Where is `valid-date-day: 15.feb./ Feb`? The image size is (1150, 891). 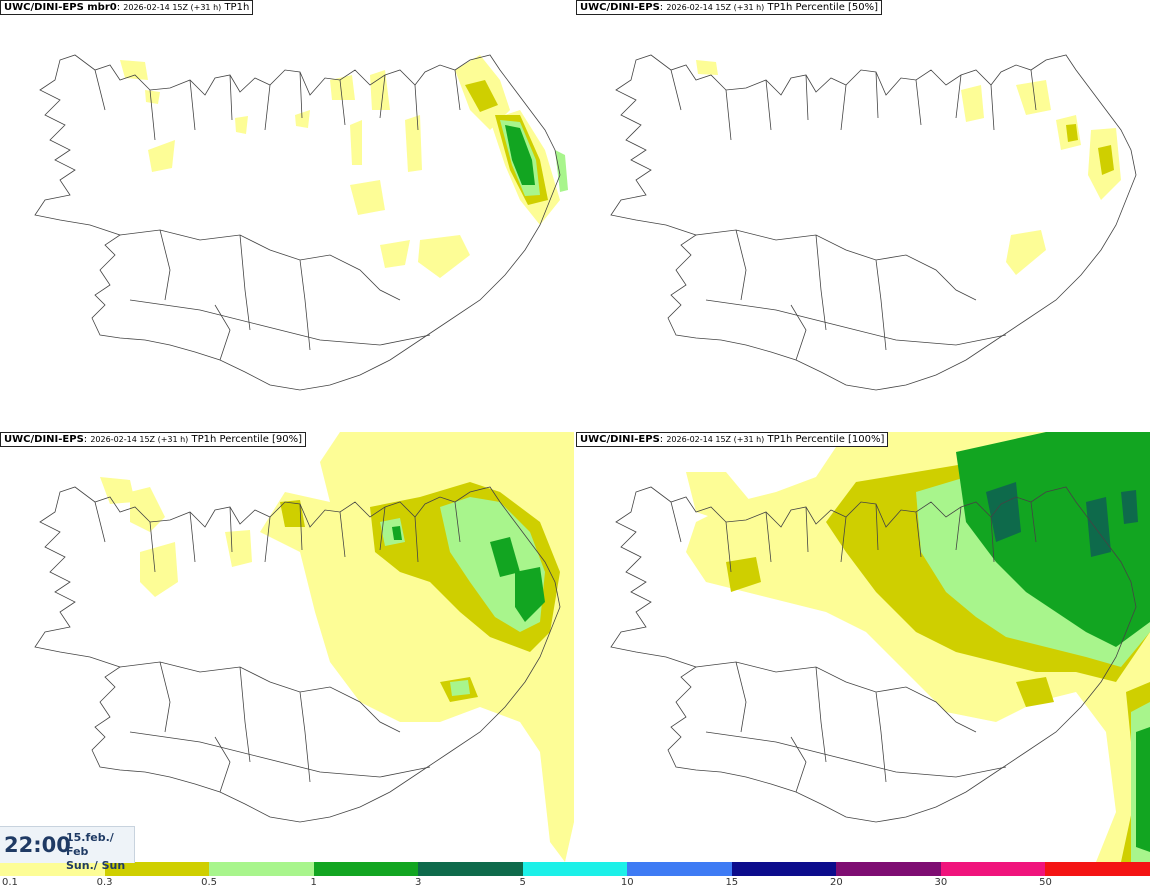 valid-date-day: 15.feb./ Feb is located at coordinates (90, 844).